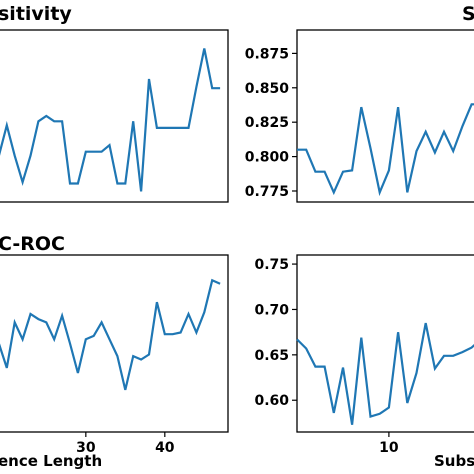 The image size is (474, 474). Describe the element at coordinates (267, 158) in the screenshot. I see `y-tick-label: 0.800` at that location.